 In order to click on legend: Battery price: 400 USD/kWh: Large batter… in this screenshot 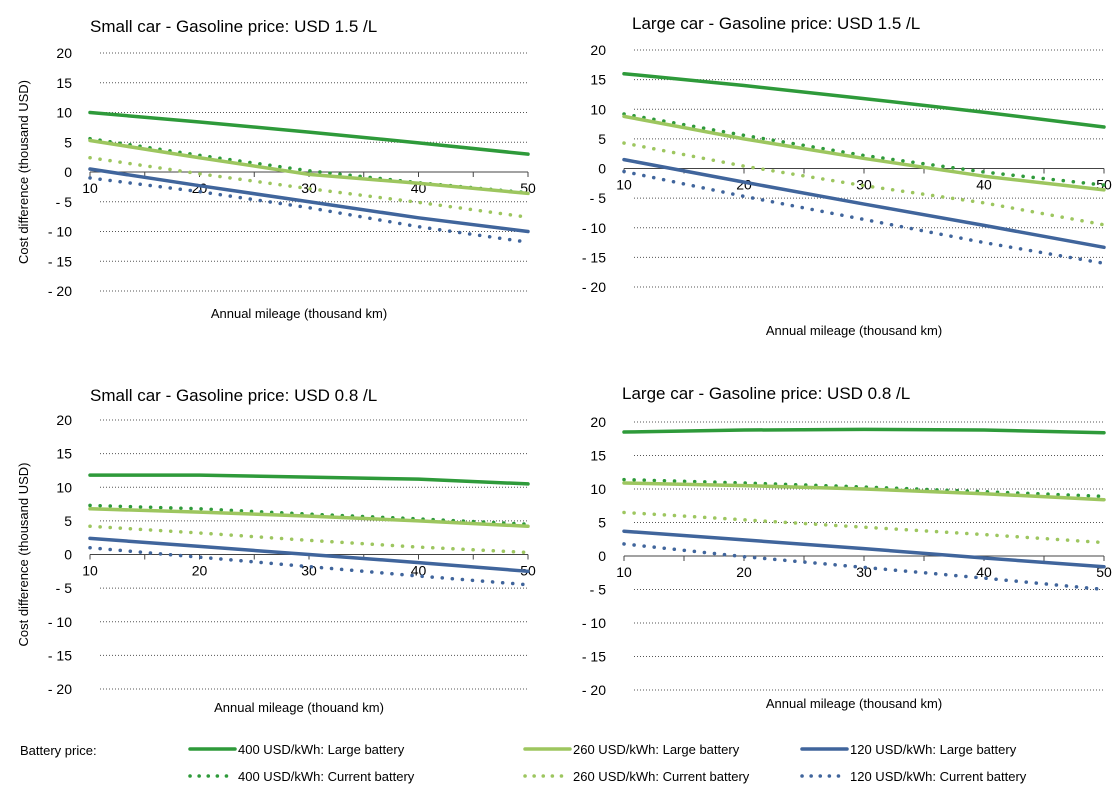, I will do `click(523, 763)`.